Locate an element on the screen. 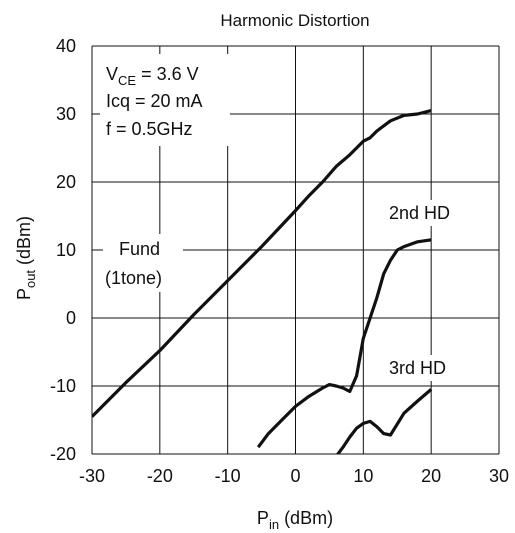 This screenshot has height=533, width=515. chart-title: Harmonic Distortion is located at coordinates (294, 20).